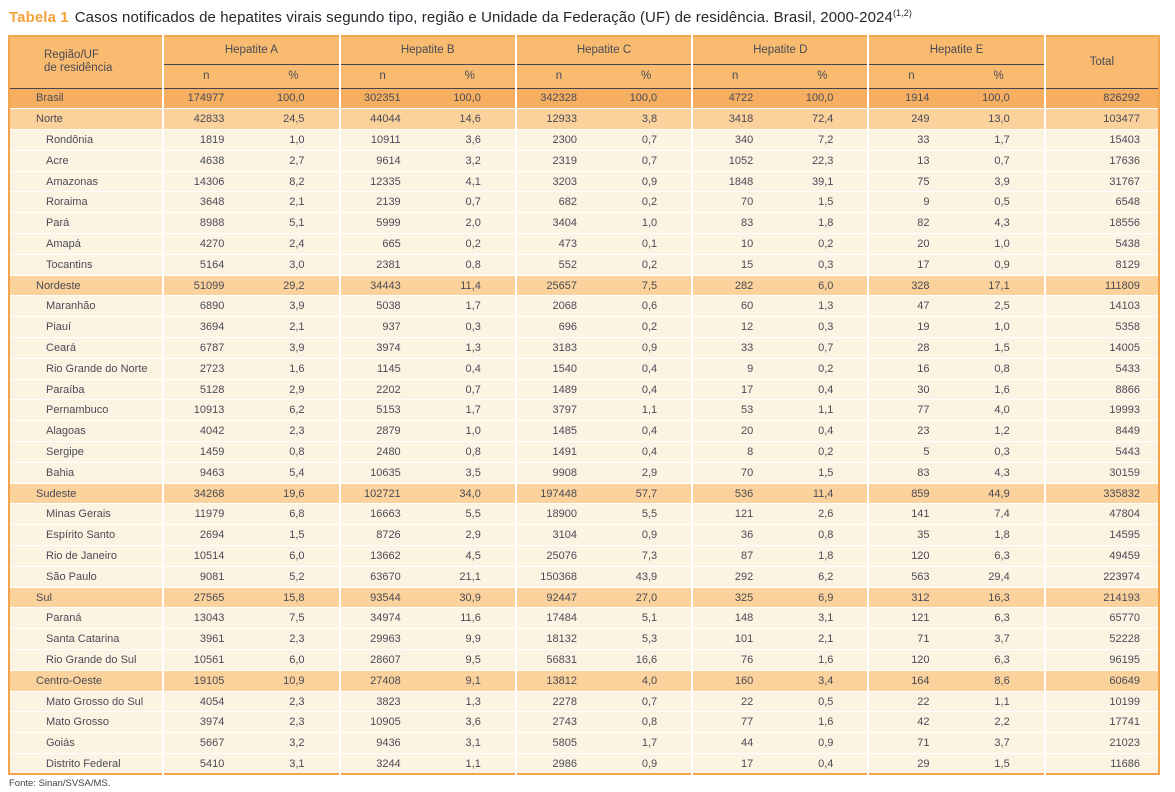 This screenshot has height=792, width=1175. I want to click on row-label: Roraima, so click(86, 202).